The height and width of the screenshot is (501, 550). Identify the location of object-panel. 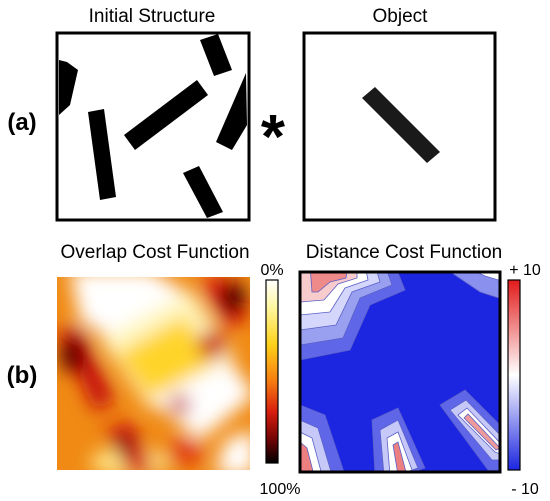
(399, 126).